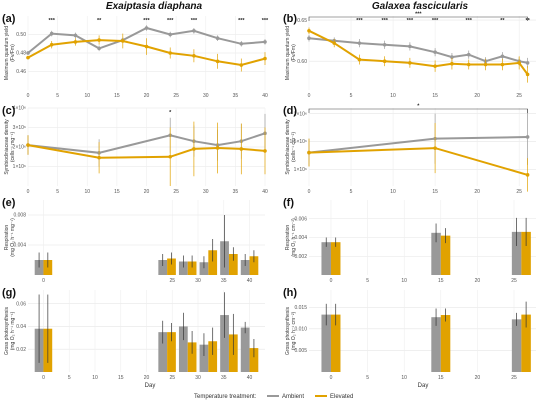 Image resolution: width=550 pixels, height=403 pixels. What do you see at coordinates (300, 351) in the screenshot?
I see `y-tick-label: 0.005` at bounding box center [300, 351].